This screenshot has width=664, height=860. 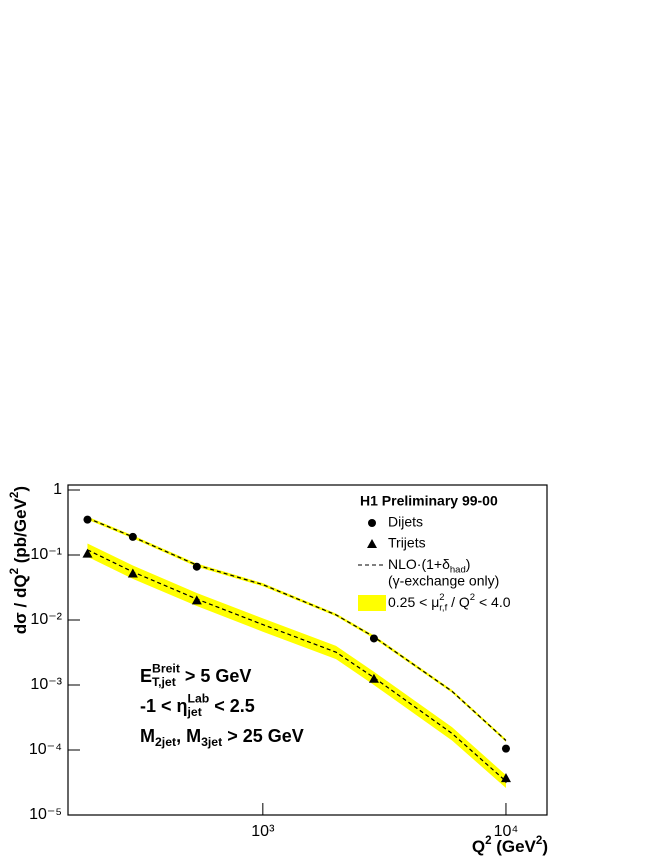 I want to click on legend-label: NLO·(1+δhad), so click(x=429, y=565).